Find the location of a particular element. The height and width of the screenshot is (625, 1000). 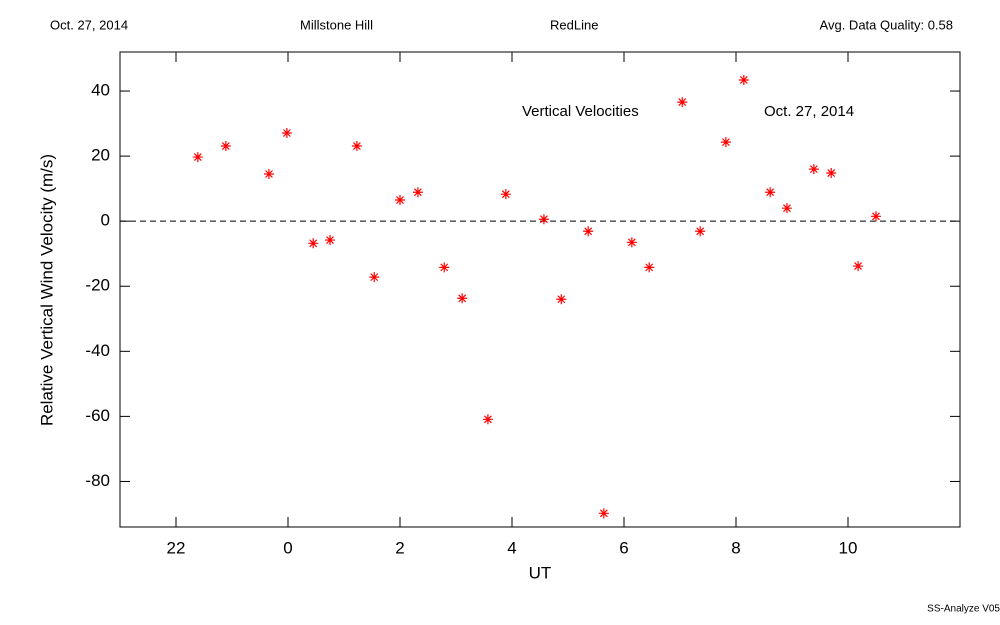

x-tick-label: 2 is located at coordinates (399, 547).